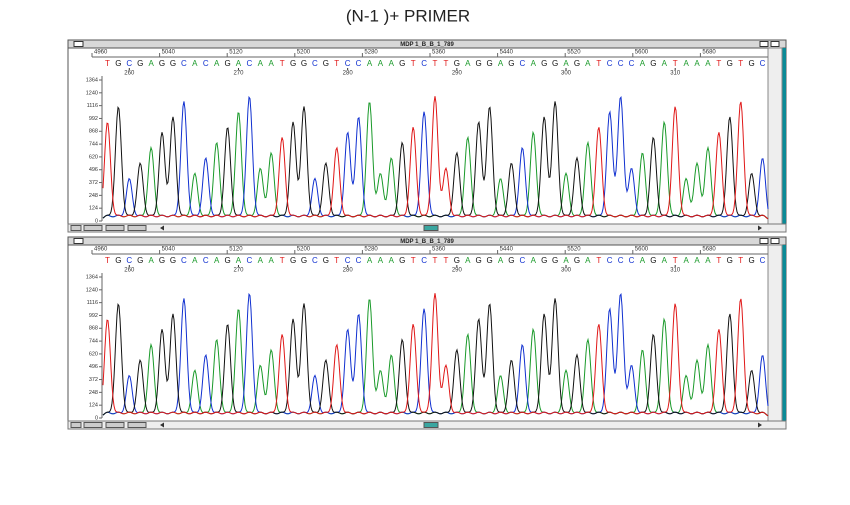  What do you see at coordinates (93, 170) in the screenshot?
I see `y-tick-label: 496` at bounding box center [93, 170].